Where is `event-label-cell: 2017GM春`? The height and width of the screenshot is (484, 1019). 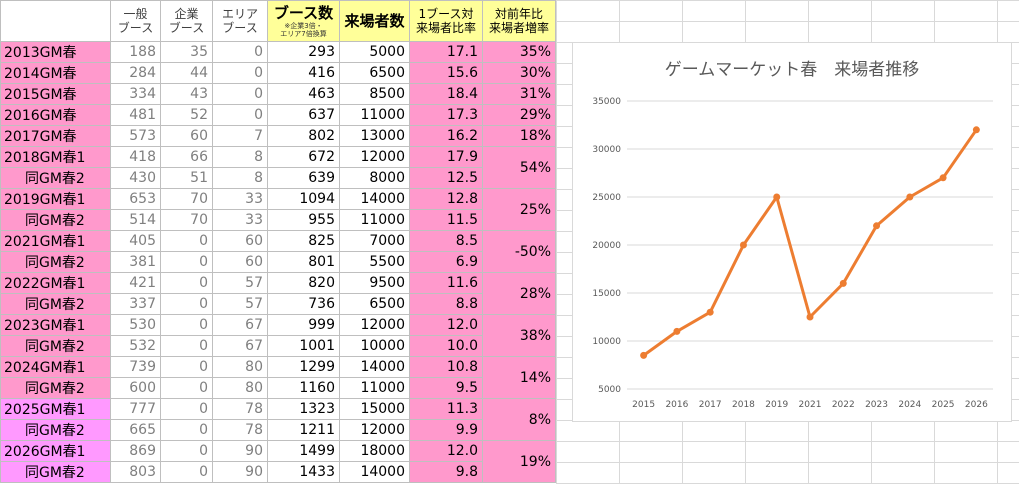
event-label-cell: 2017GM春 is located at coordinates (55, 136).